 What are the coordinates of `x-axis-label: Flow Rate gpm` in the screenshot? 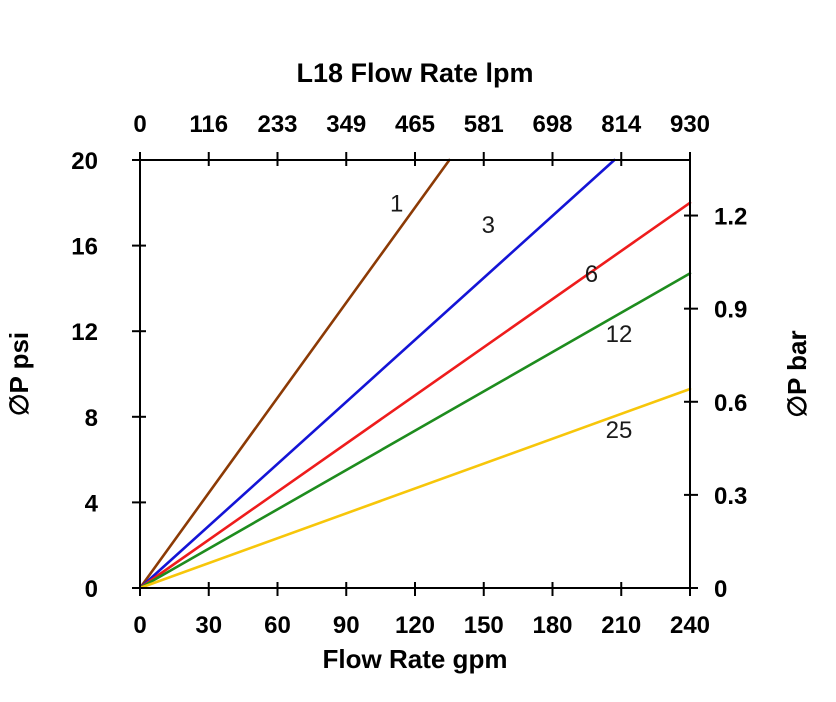 It's located at (415, 659).